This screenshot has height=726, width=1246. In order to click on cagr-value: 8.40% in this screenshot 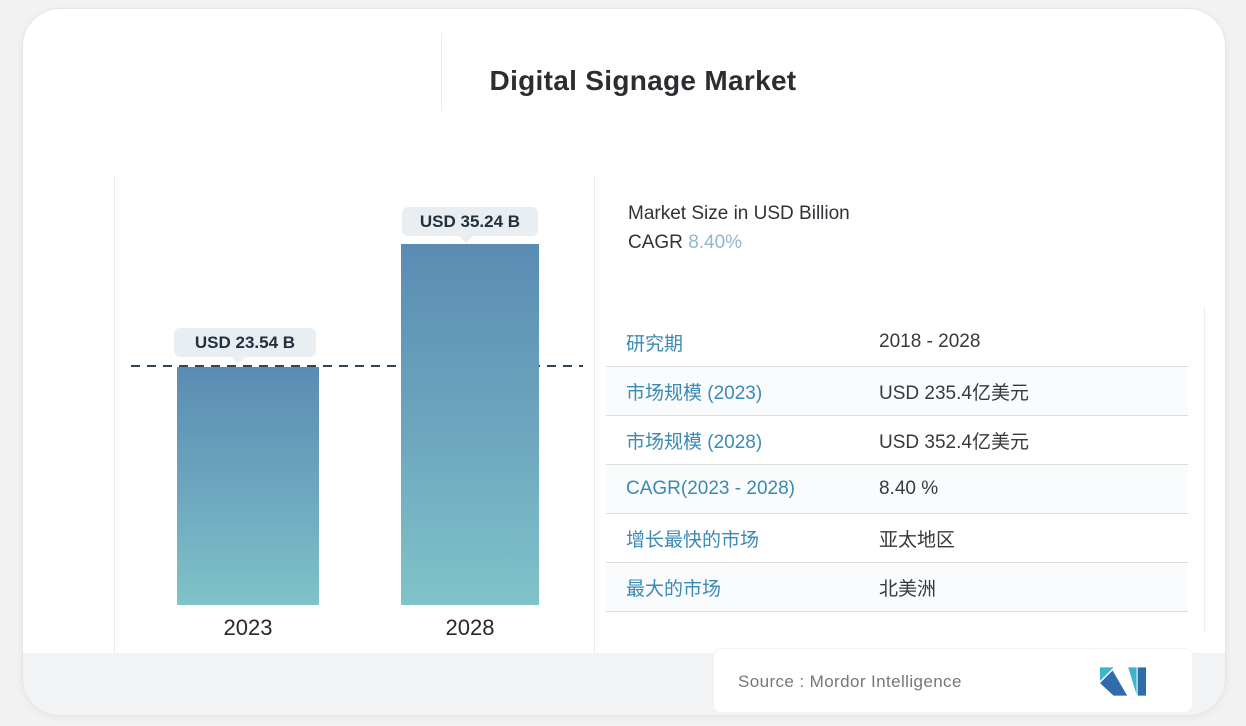, I will do `click(715, 242)`.